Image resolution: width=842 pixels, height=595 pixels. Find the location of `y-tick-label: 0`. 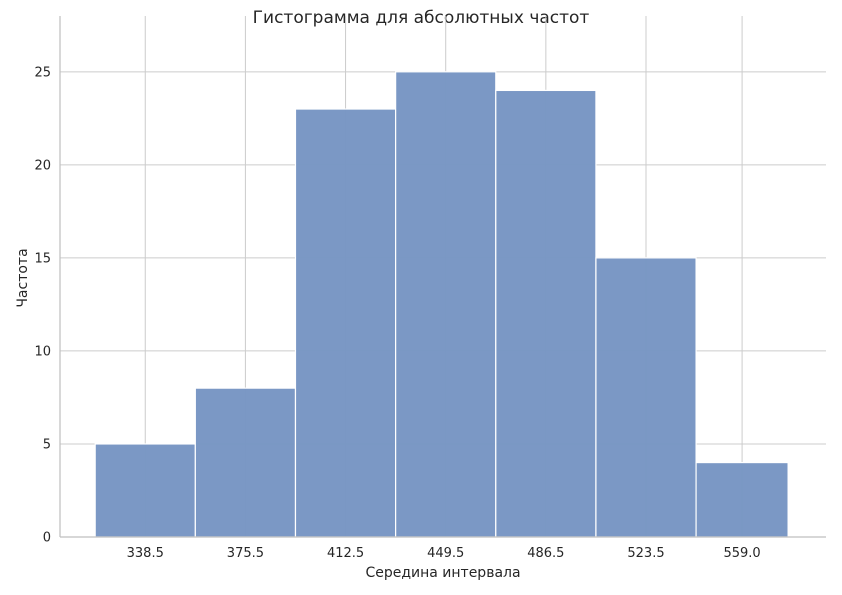

y-tick-label: 0 is located at coordinates (47, 538).